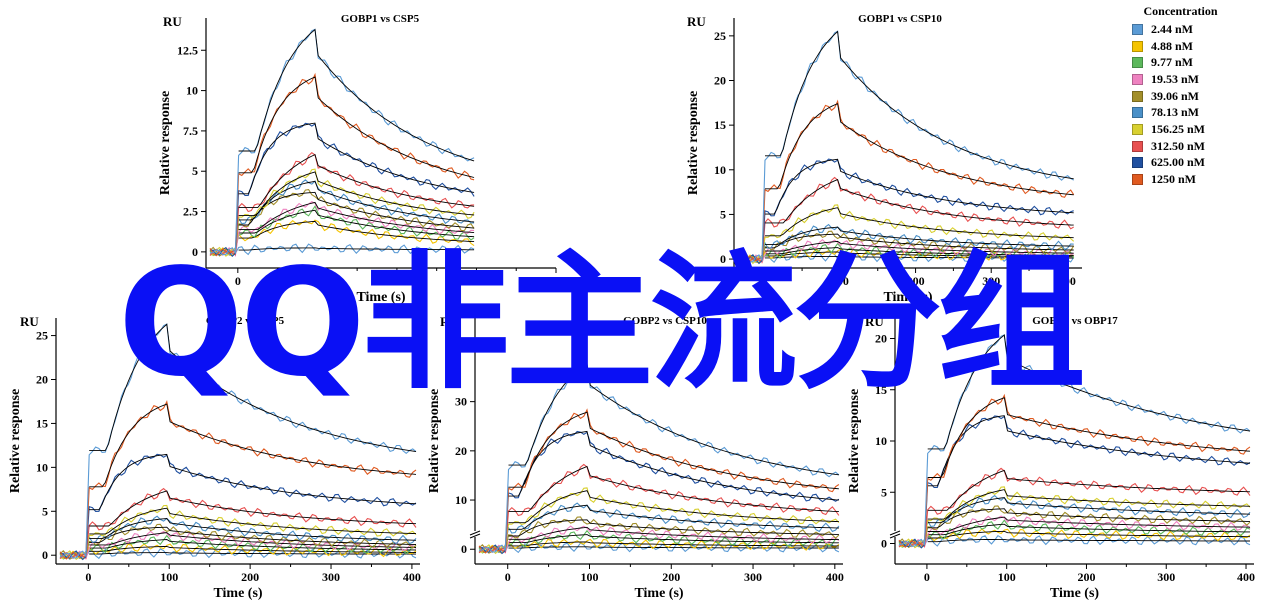 This screenshot has width=1269, height=605. Describe the element at coordinates (1175, 78) in the screenshot. I see `legend-label: 19.53 nM` at that location.